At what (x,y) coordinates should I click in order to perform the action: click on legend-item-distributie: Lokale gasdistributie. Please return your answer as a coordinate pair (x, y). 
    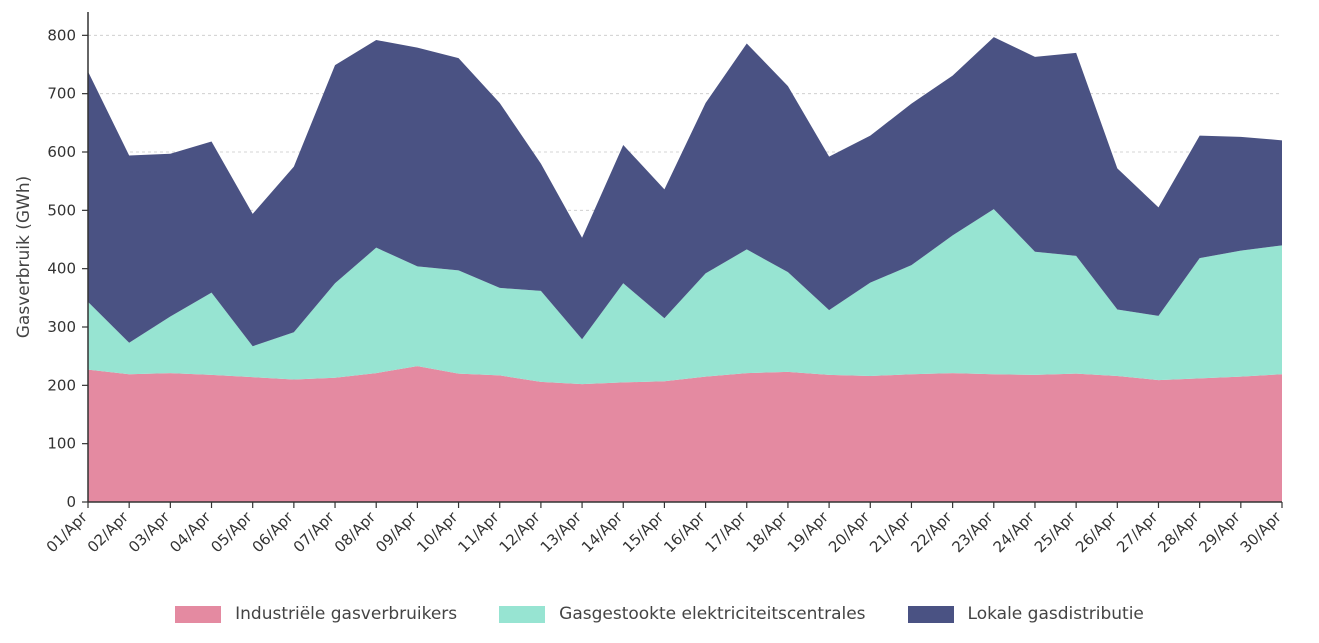
    Looking at the image, I should click on (1025, 614).